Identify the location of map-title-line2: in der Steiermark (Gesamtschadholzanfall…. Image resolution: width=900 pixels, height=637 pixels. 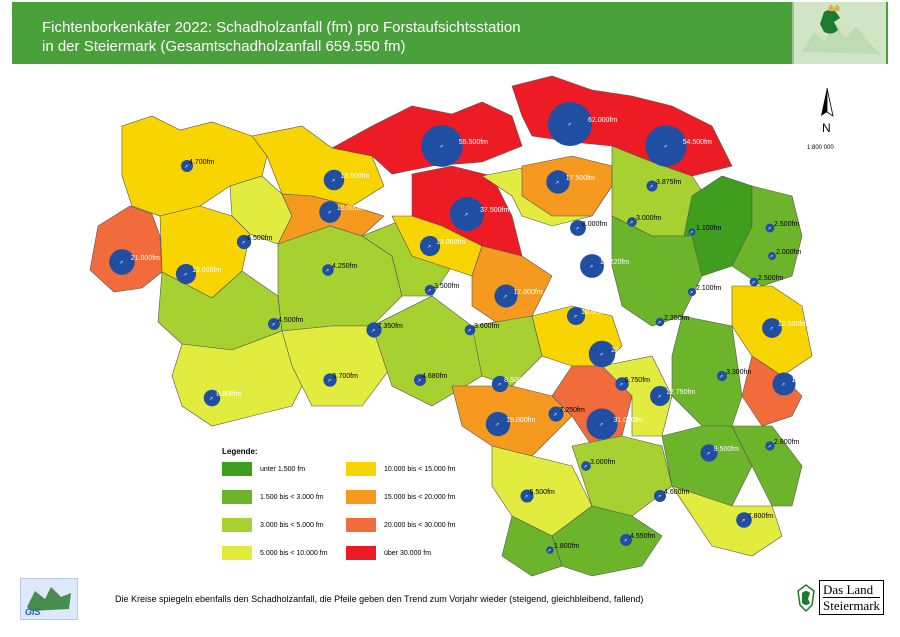
(224, 46).